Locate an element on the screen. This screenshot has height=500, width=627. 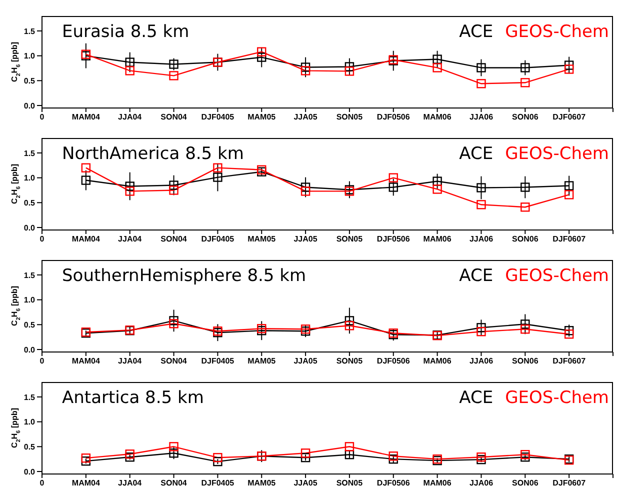
chart-title: NorthAmerica 8.5 km is located at coordinates (153, 154).